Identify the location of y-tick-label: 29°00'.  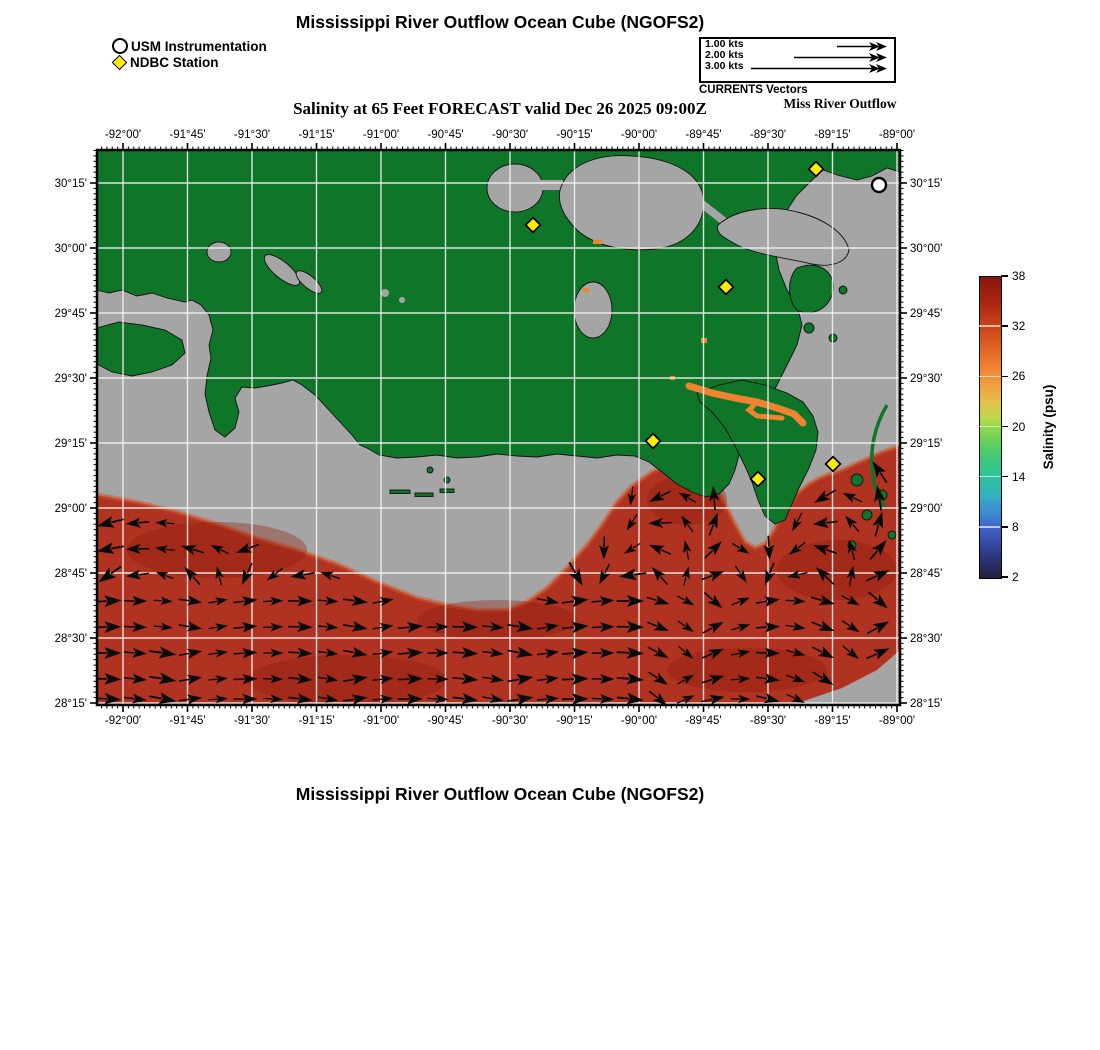
(71, 509).